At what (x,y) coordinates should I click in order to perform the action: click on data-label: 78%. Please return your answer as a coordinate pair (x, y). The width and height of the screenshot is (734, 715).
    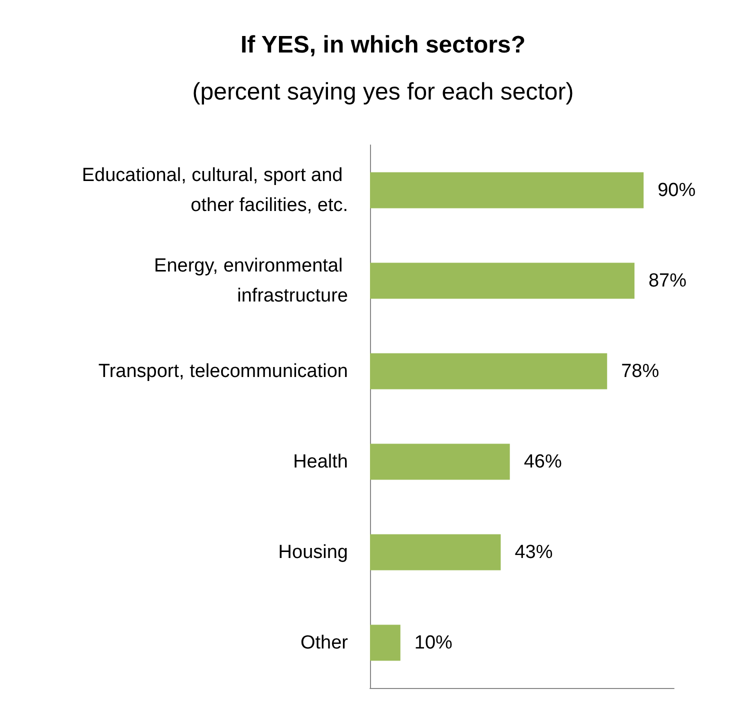
    Looking at the image, I should click on (640, 371).